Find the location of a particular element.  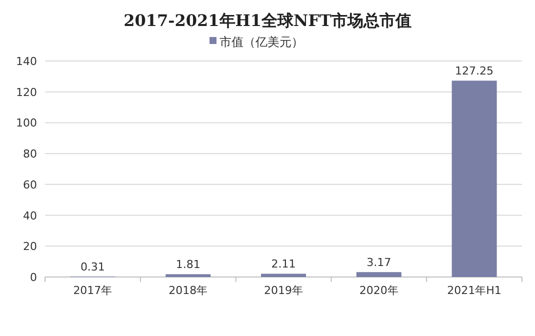

y-tick-label: 100 is located at coordinates (26, 123).